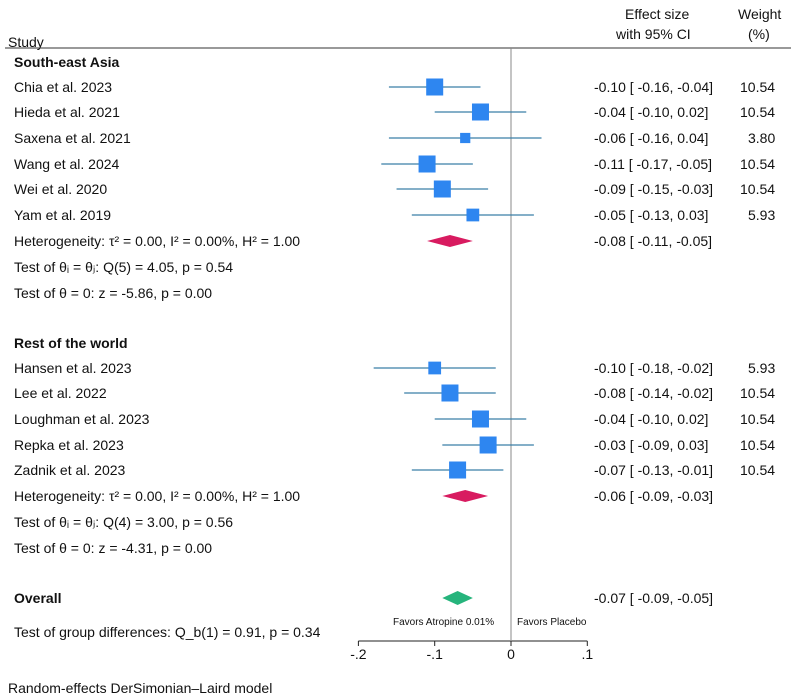 The height and width of the screenshot is (698, 796). I want to click on ci-text: -0.06 [ -0.16, 0.04], so click(651, 138).